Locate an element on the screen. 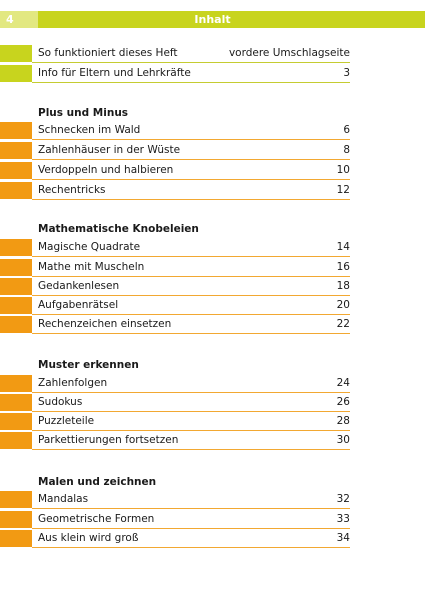 The height and width of the screenshot is (600, 425). entry-page: 12 is located at coordinates (343, 190).